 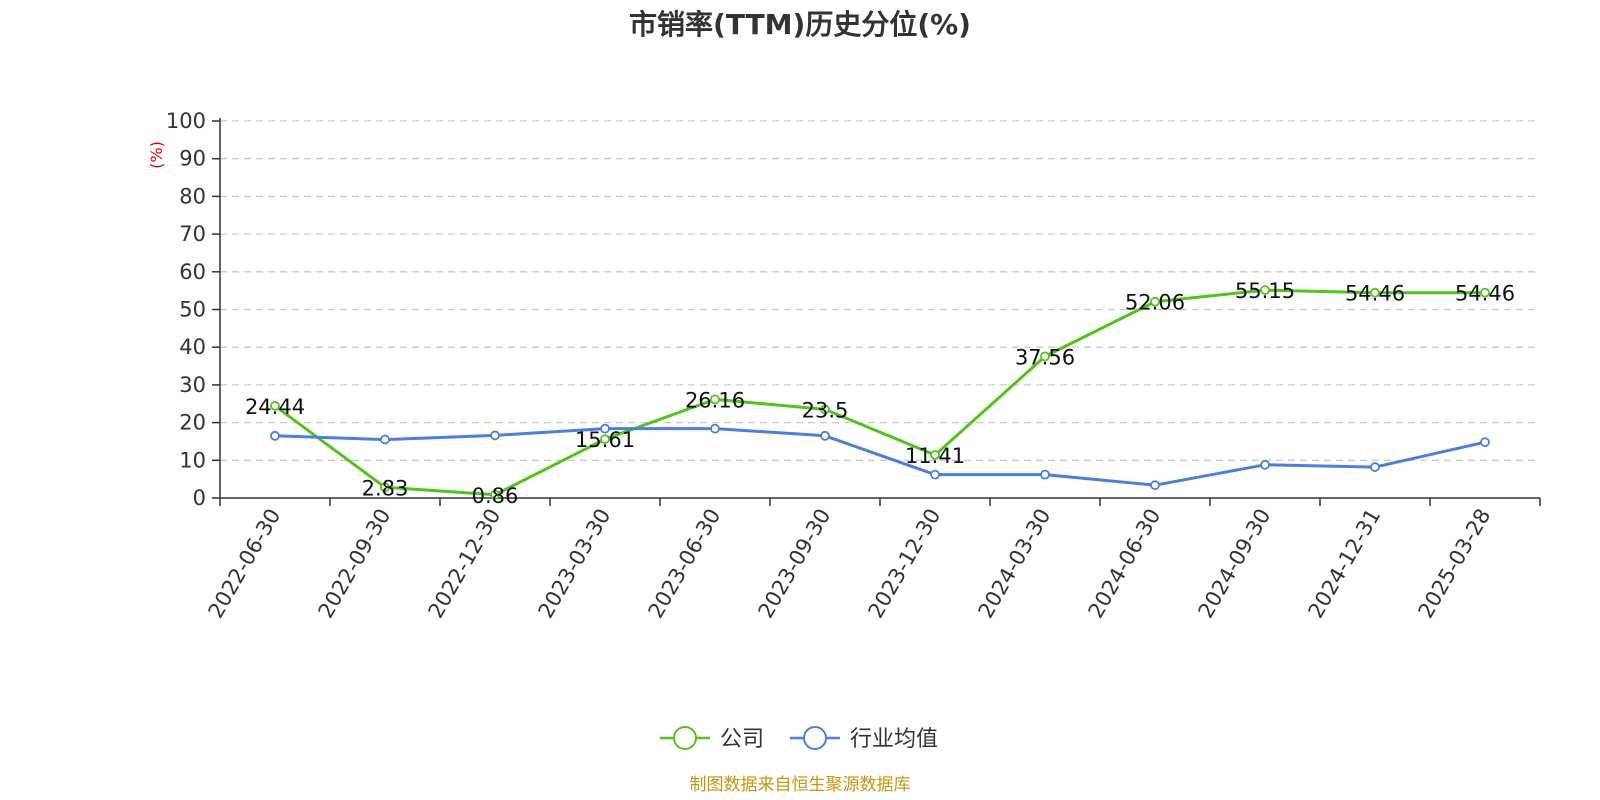 I want to click on series-line, so click(x=880, y=457).